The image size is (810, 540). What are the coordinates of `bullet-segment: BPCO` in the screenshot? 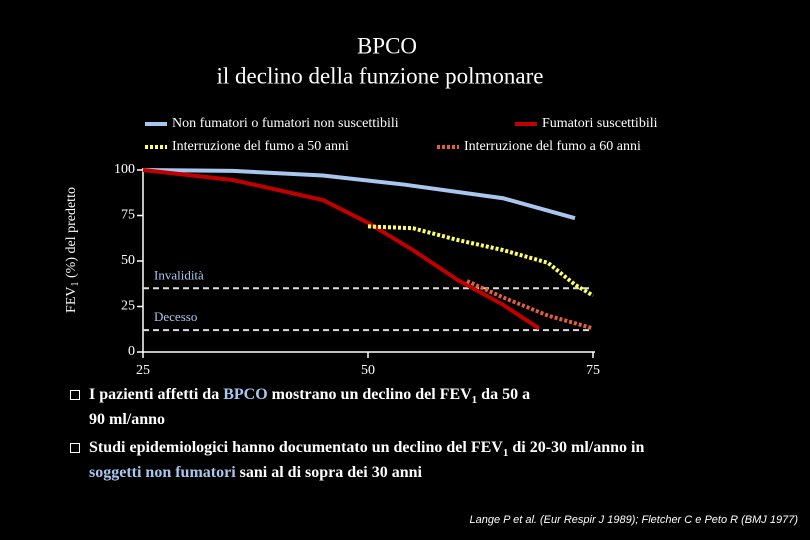 It's located at (245, 394).